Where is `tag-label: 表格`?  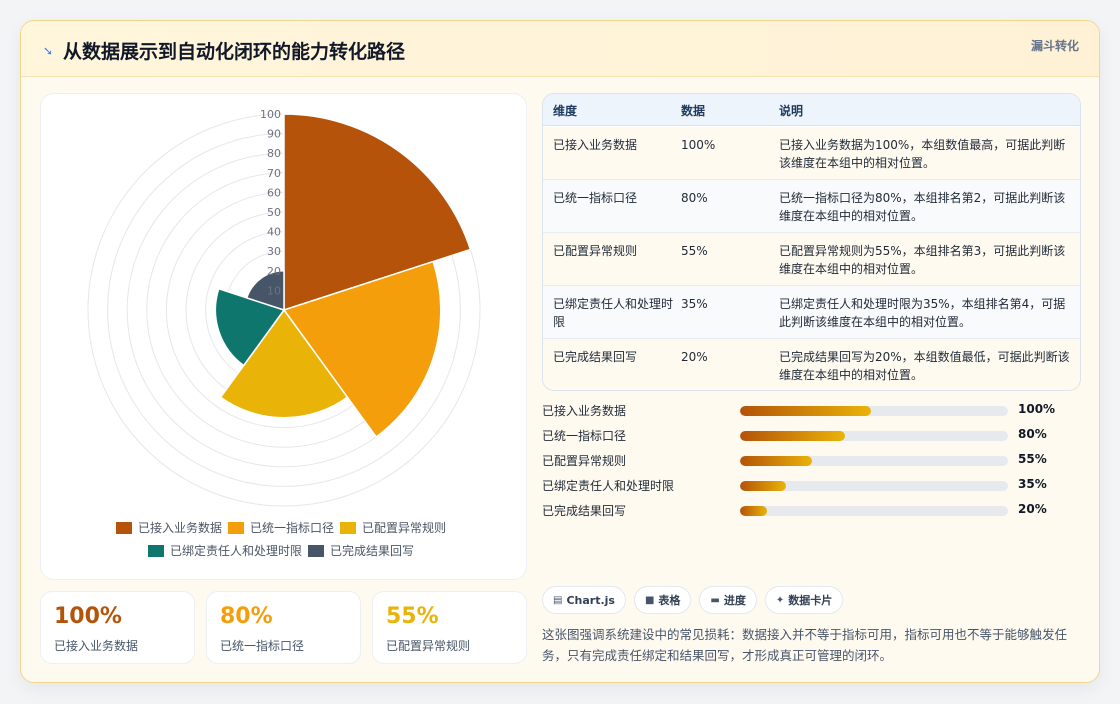
tag-label: 表格 is located at coordinates (669, 600).